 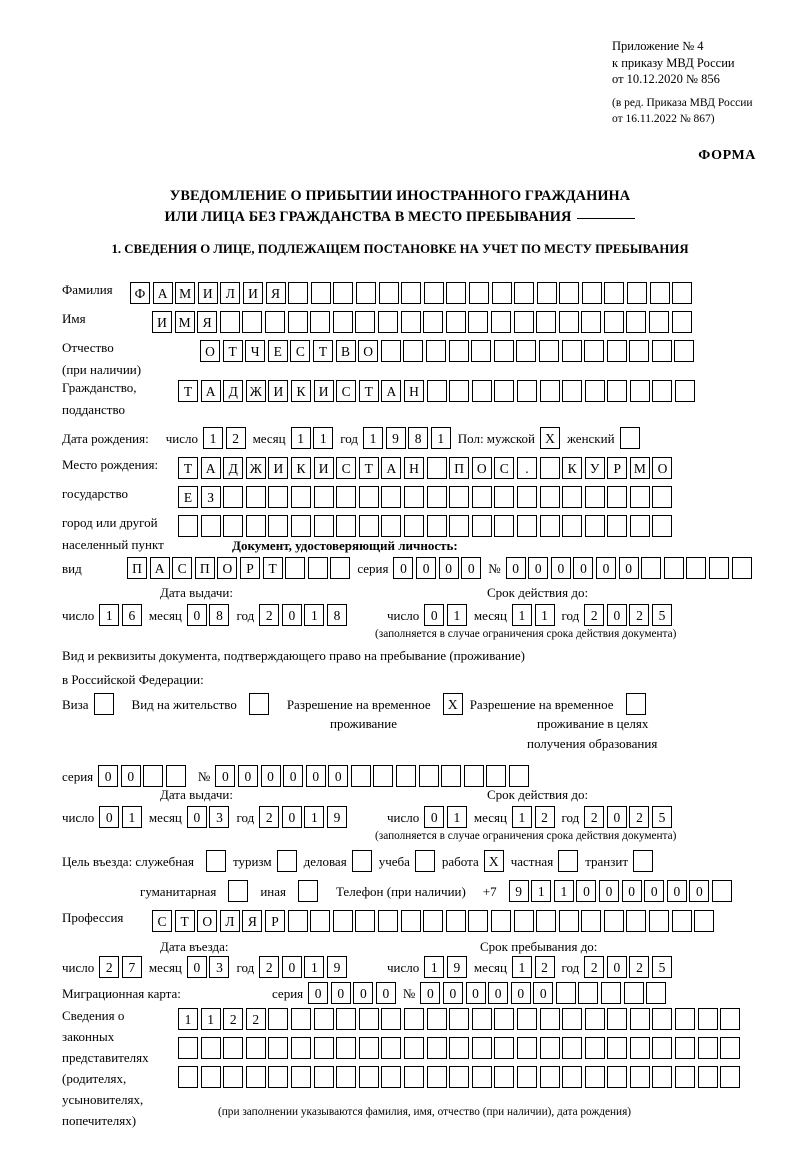 I want to click on purpose-work-checkbox: X, so click(x=493, y=861).